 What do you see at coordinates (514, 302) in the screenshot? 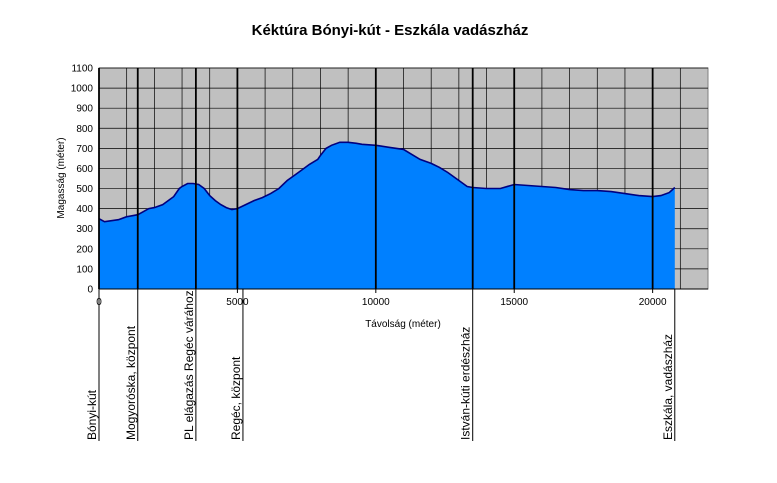
I see `x-tick-label: 15000` at bounding box center [514, 302].